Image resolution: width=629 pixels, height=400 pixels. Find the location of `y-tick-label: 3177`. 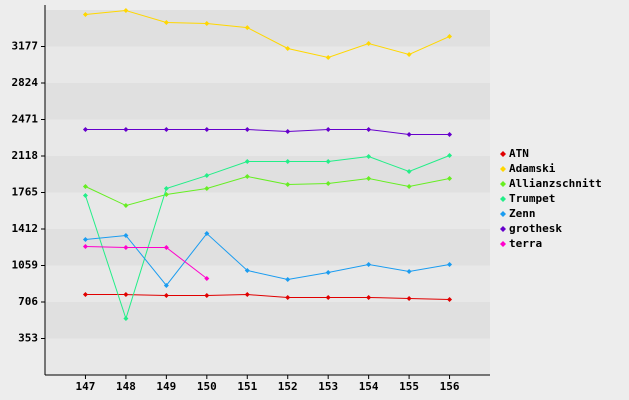

y-tick-label: 3177 is located at coordinates (25, 46).